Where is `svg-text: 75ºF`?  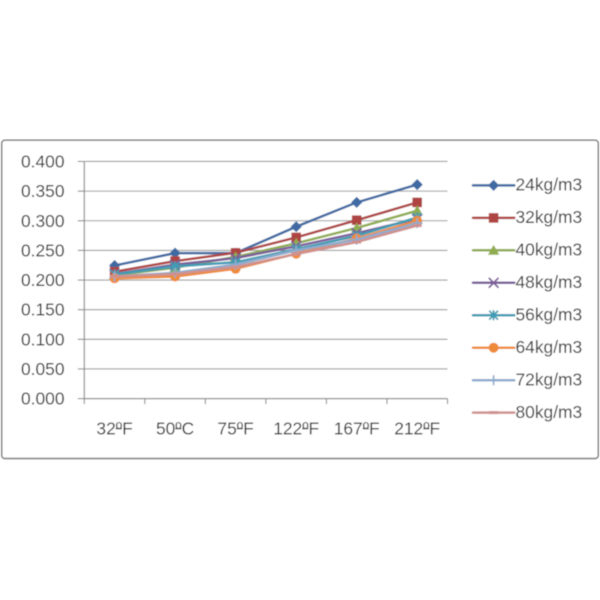
svg-text: 75ºF is located at coordinates (235, 429).